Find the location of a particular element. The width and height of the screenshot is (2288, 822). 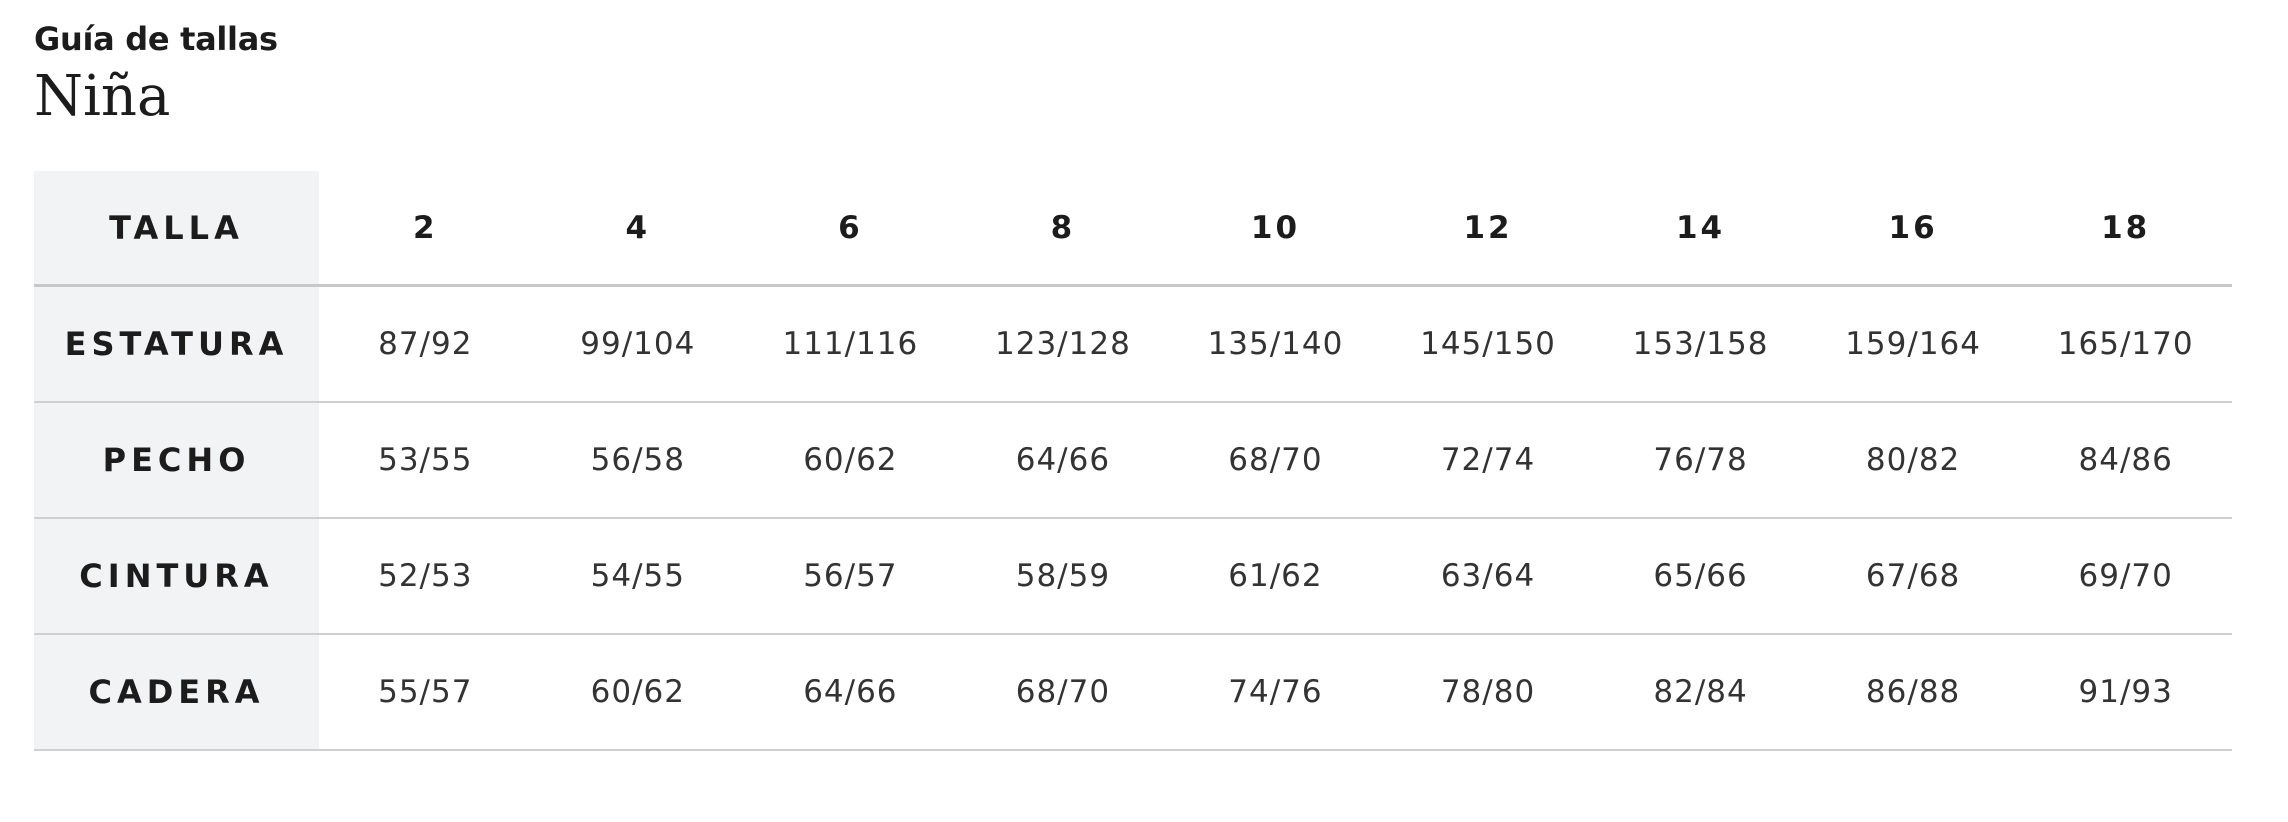

cell: 80/82 is located at coordinates (1913, 460).